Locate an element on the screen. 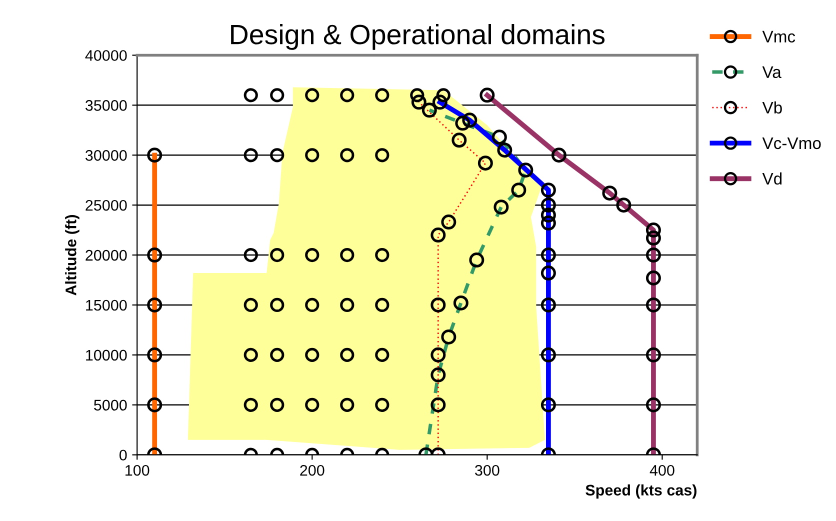  x-axis-title: Speed (kts cas) is located at coordinates (641, 491).